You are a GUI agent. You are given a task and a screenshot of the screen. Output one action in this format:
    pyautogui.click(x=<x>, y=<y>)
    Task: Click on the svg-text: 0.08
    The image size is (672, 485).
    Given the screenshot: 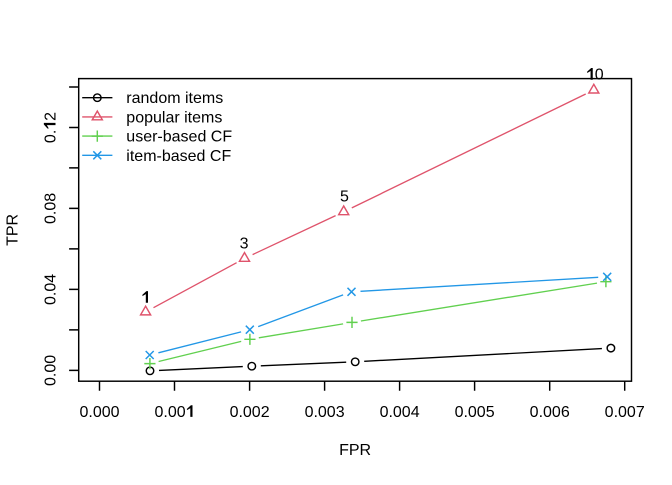 What is the action you would take?
    pyautogui.click(x=51, y=208)
    